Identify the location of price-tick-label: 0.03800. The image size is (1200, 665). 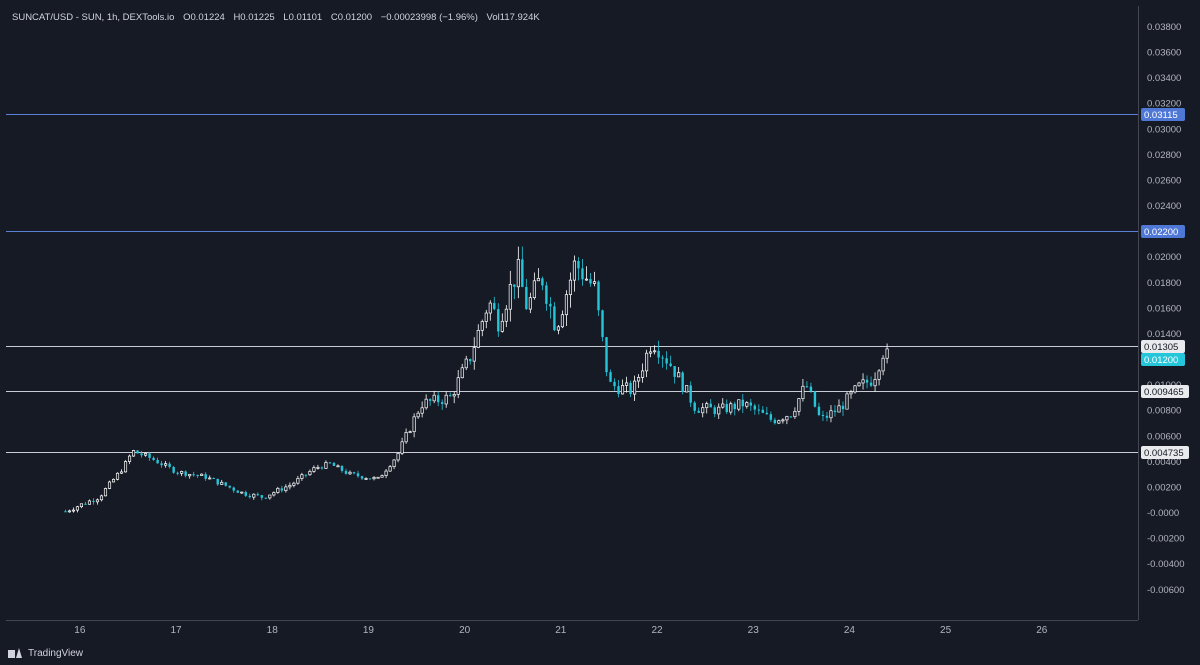
(1164, 27).